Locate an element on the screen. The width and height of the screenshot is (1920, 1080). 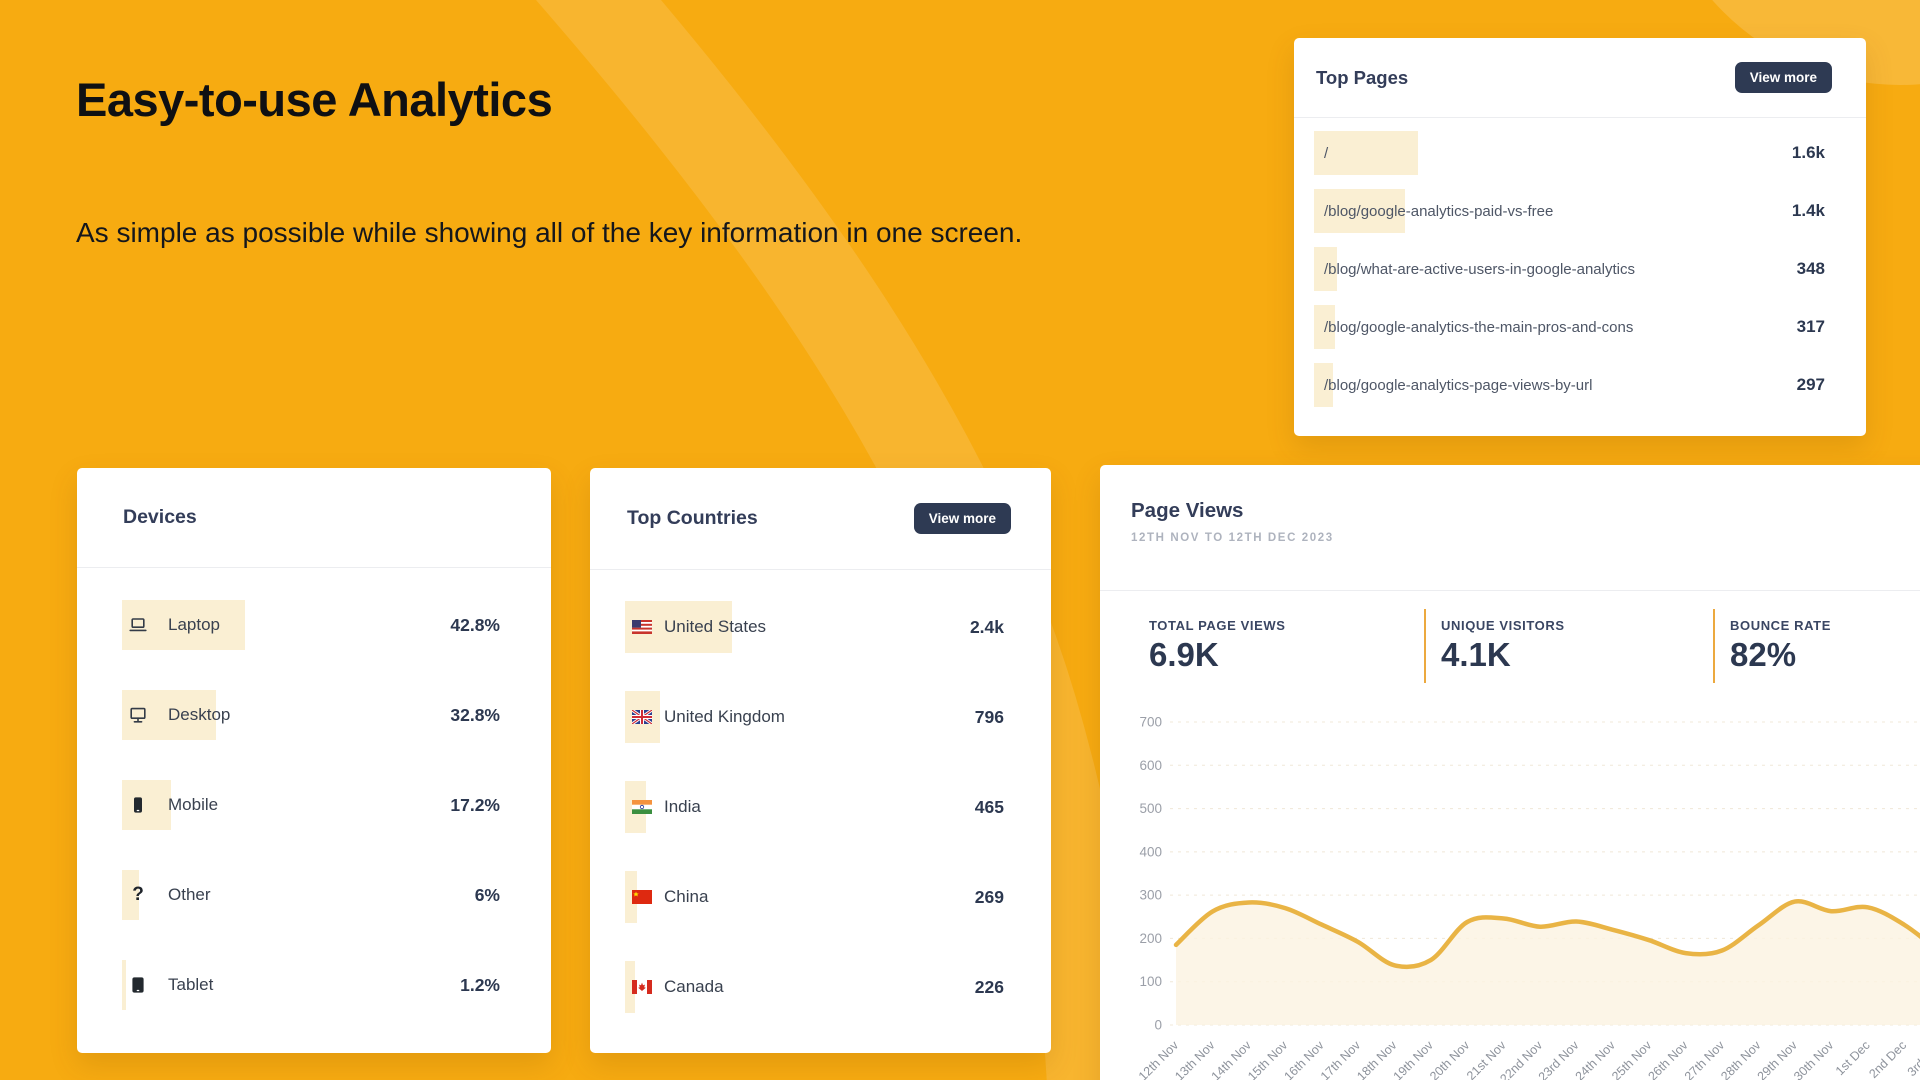
cn-flag-icon is located at coordinates (642, 897).